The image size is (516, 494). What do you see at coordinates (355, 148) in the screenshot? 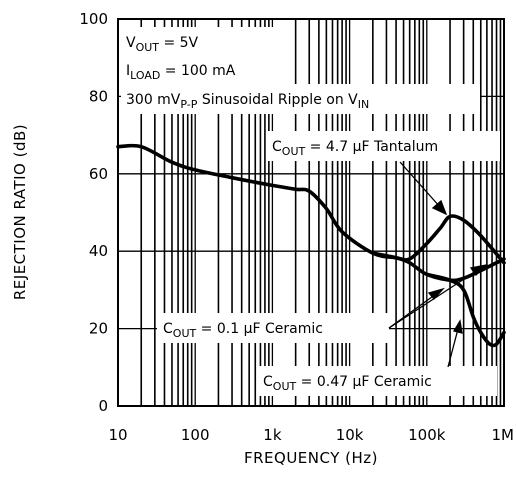
I see `series-label-tantalum: COUT = 4.7 μF Tantalum` at bounding box center [355, 148].